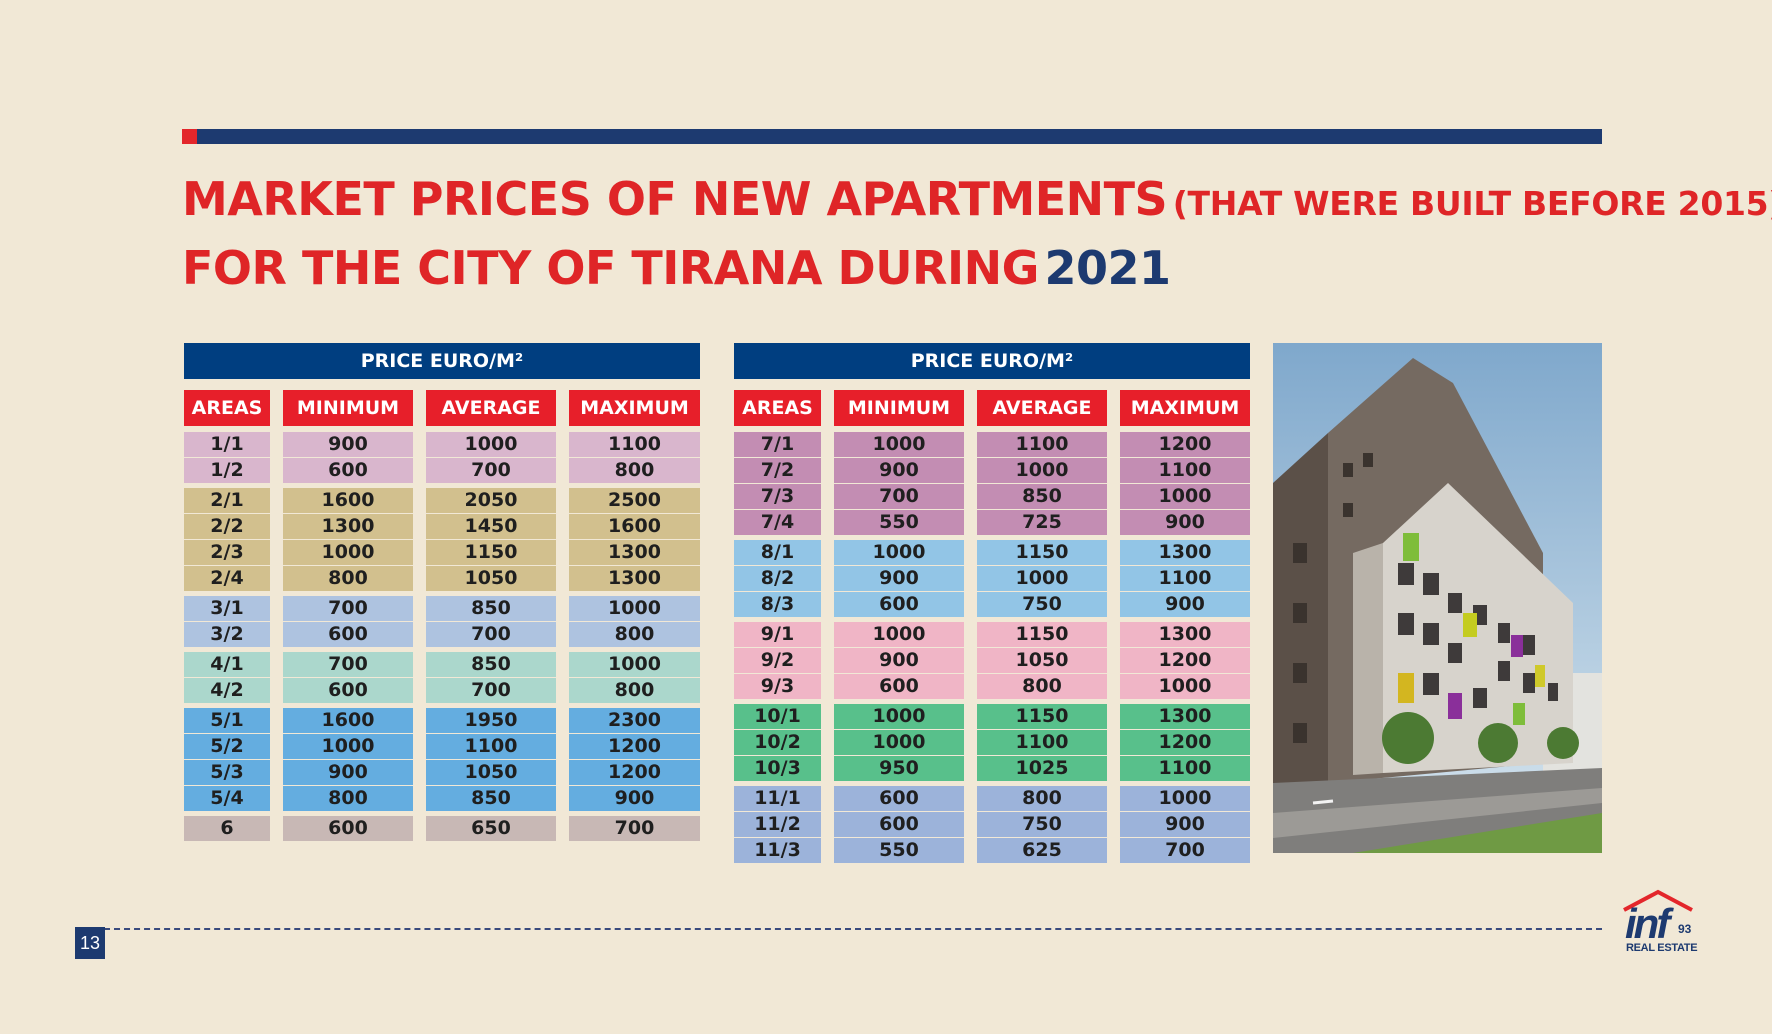 The image size is (1772, 1034). I want to click on area-cell: 7/4, so click(777, 522).